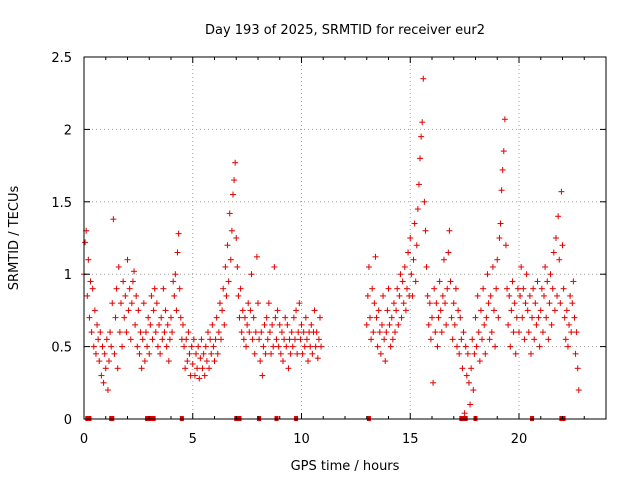 This screenshot has height=480, width=640. Describe the element at coordinates (61, 239) in the screenshot. I see `y-tick-labels: 0 0.5 1 1.5 2 2.5` at that location.